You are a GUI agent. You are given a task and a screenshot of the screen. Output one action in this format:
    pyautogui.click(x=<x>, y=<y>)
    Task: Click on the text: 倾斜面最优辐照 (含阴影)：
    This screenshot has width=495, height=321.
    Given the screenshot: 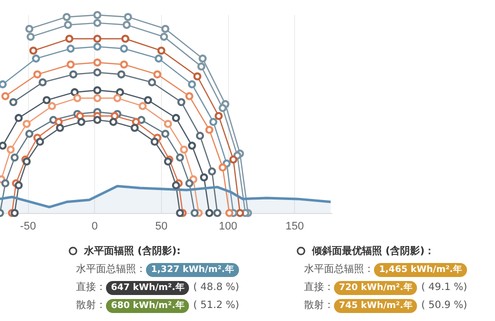 What is the action you would take?
    pyautogui.click(x=373, y=251)
    